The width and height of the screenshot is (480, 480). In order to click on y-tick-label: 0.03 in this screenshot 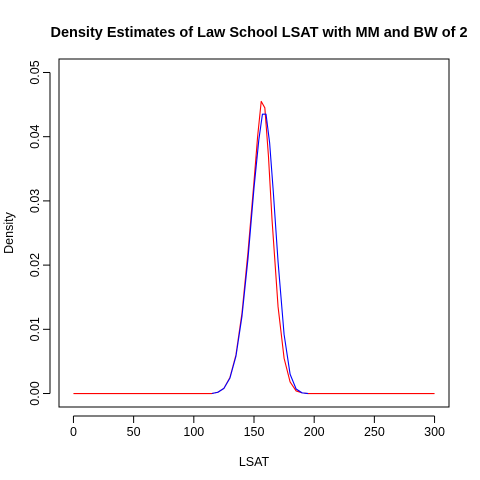, I will do `click(35, 201)`.